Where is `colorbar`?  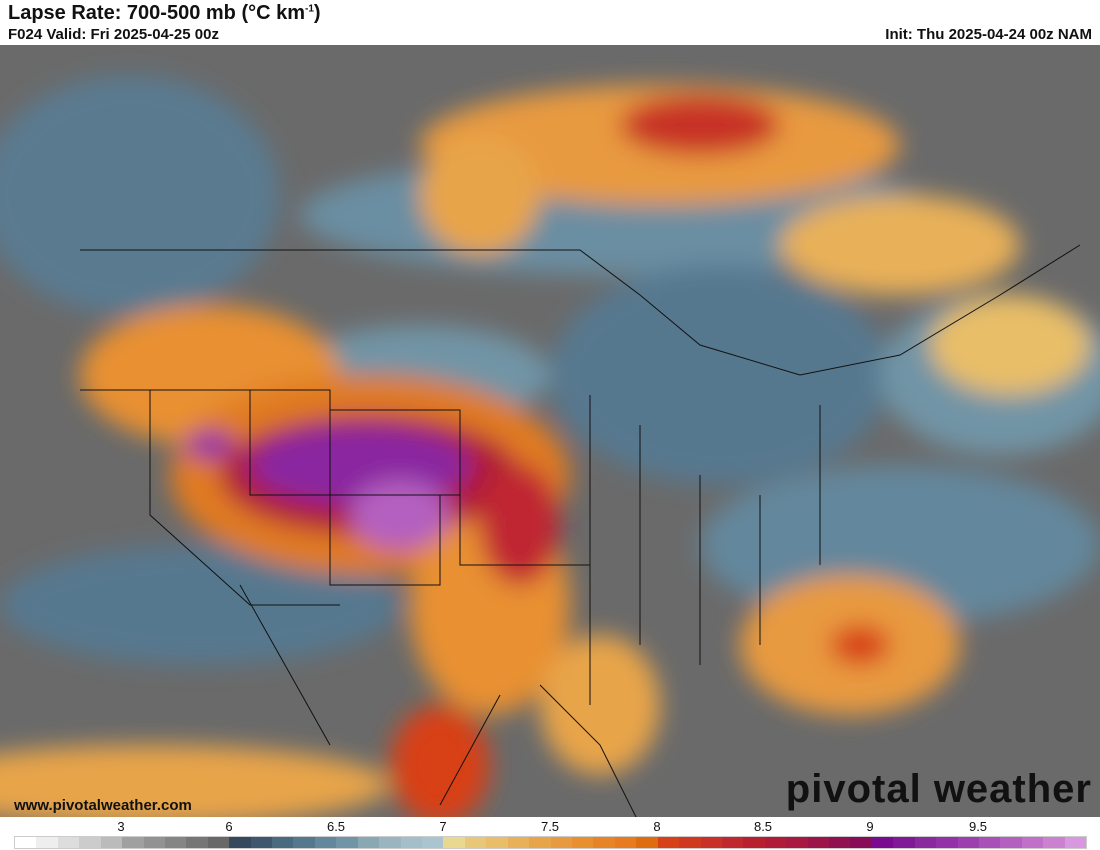
colorbar is located at coordinates (550, 842).